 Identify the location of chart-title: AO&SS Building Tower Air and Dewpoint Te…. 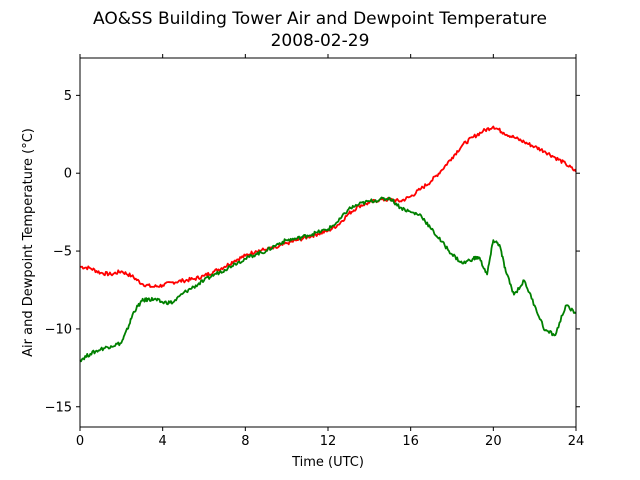
(320, 19).